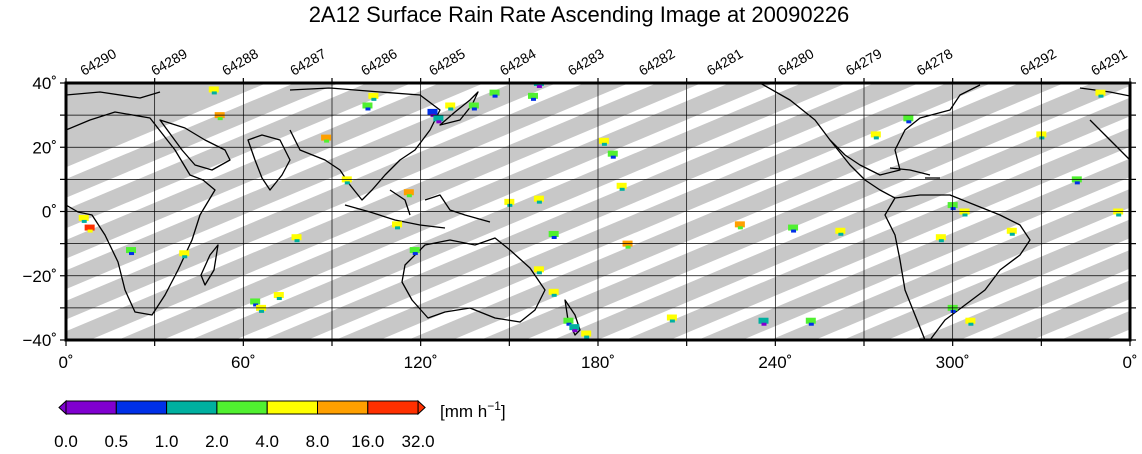  Describe the element at coordinates (267, 441) in the screenshot. I see `colorbar-tick-label: 4.0` at that location.